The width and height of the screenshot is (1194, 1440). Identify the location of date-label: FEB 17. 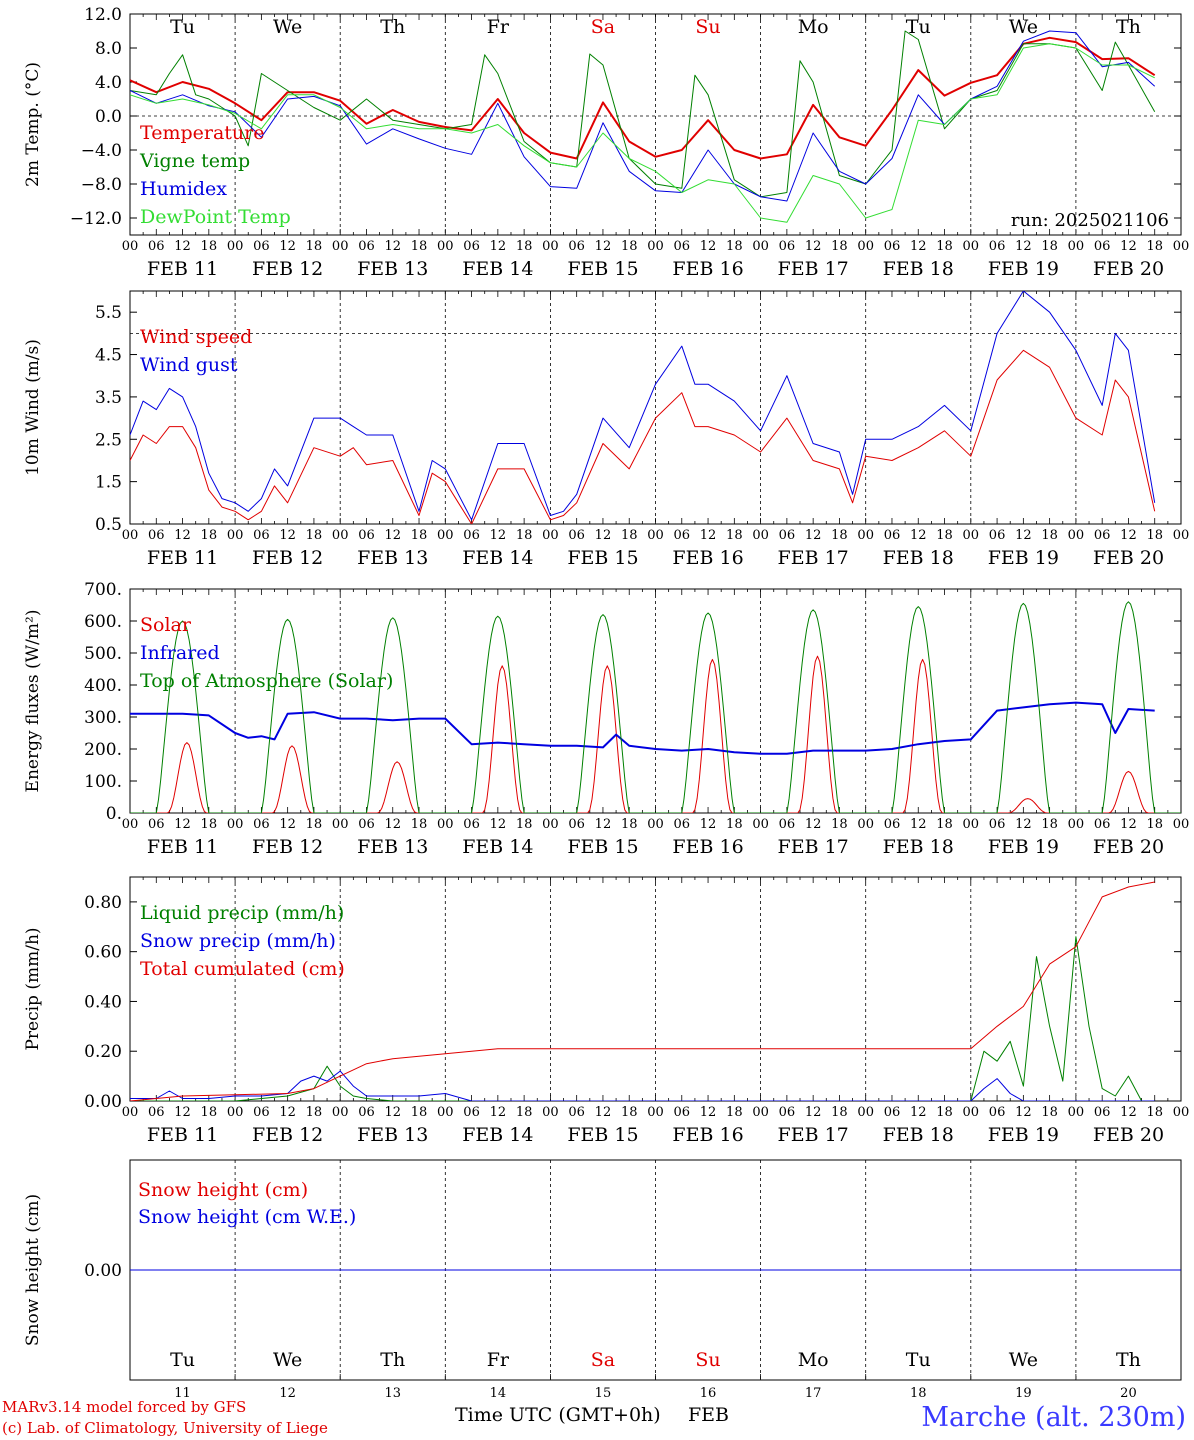
(813, 1135).